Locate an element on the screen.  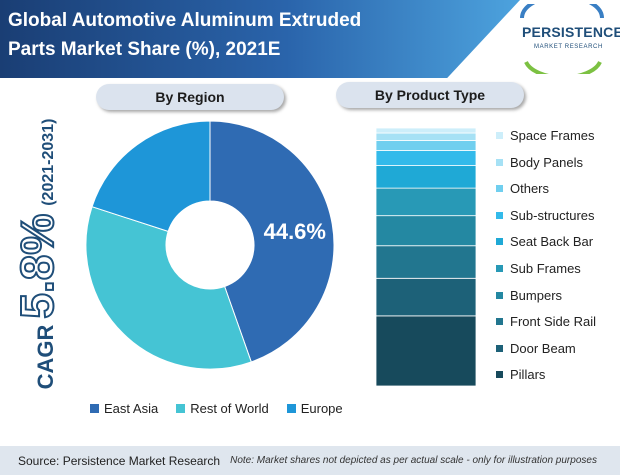
legend-label: Door Beam is located at coordinates (543, 348).